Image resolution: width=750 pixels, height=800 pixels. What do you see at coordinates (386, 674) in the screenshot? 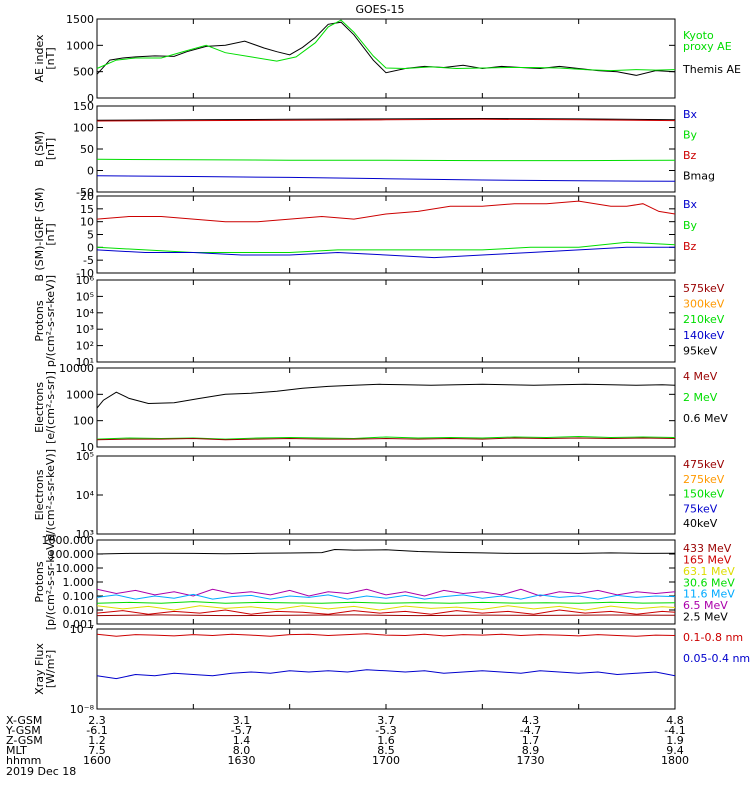
I see `series-0-05-0-4-nm-line` at bounding box center [386, 674].